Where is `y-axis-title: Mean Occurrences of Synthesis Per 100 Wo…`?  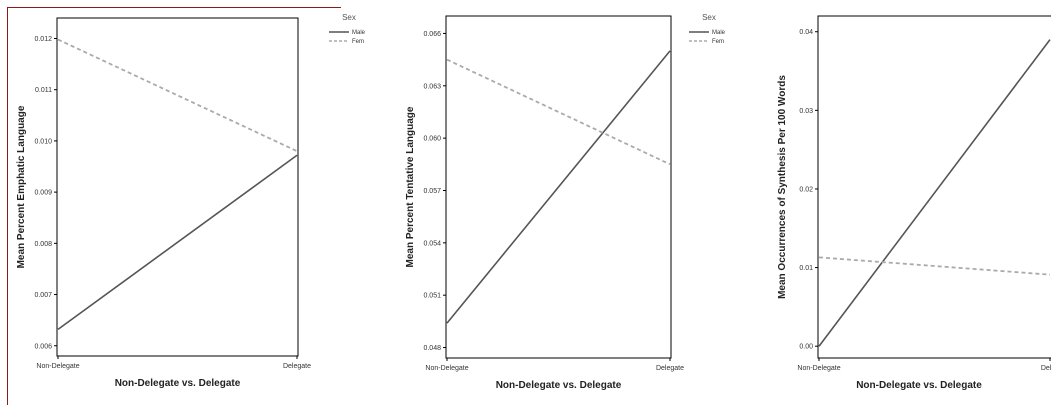
y-axis-title: Mean Occurrences of Synthesis Per 100 Wo… is located at coordinates (782, 187).